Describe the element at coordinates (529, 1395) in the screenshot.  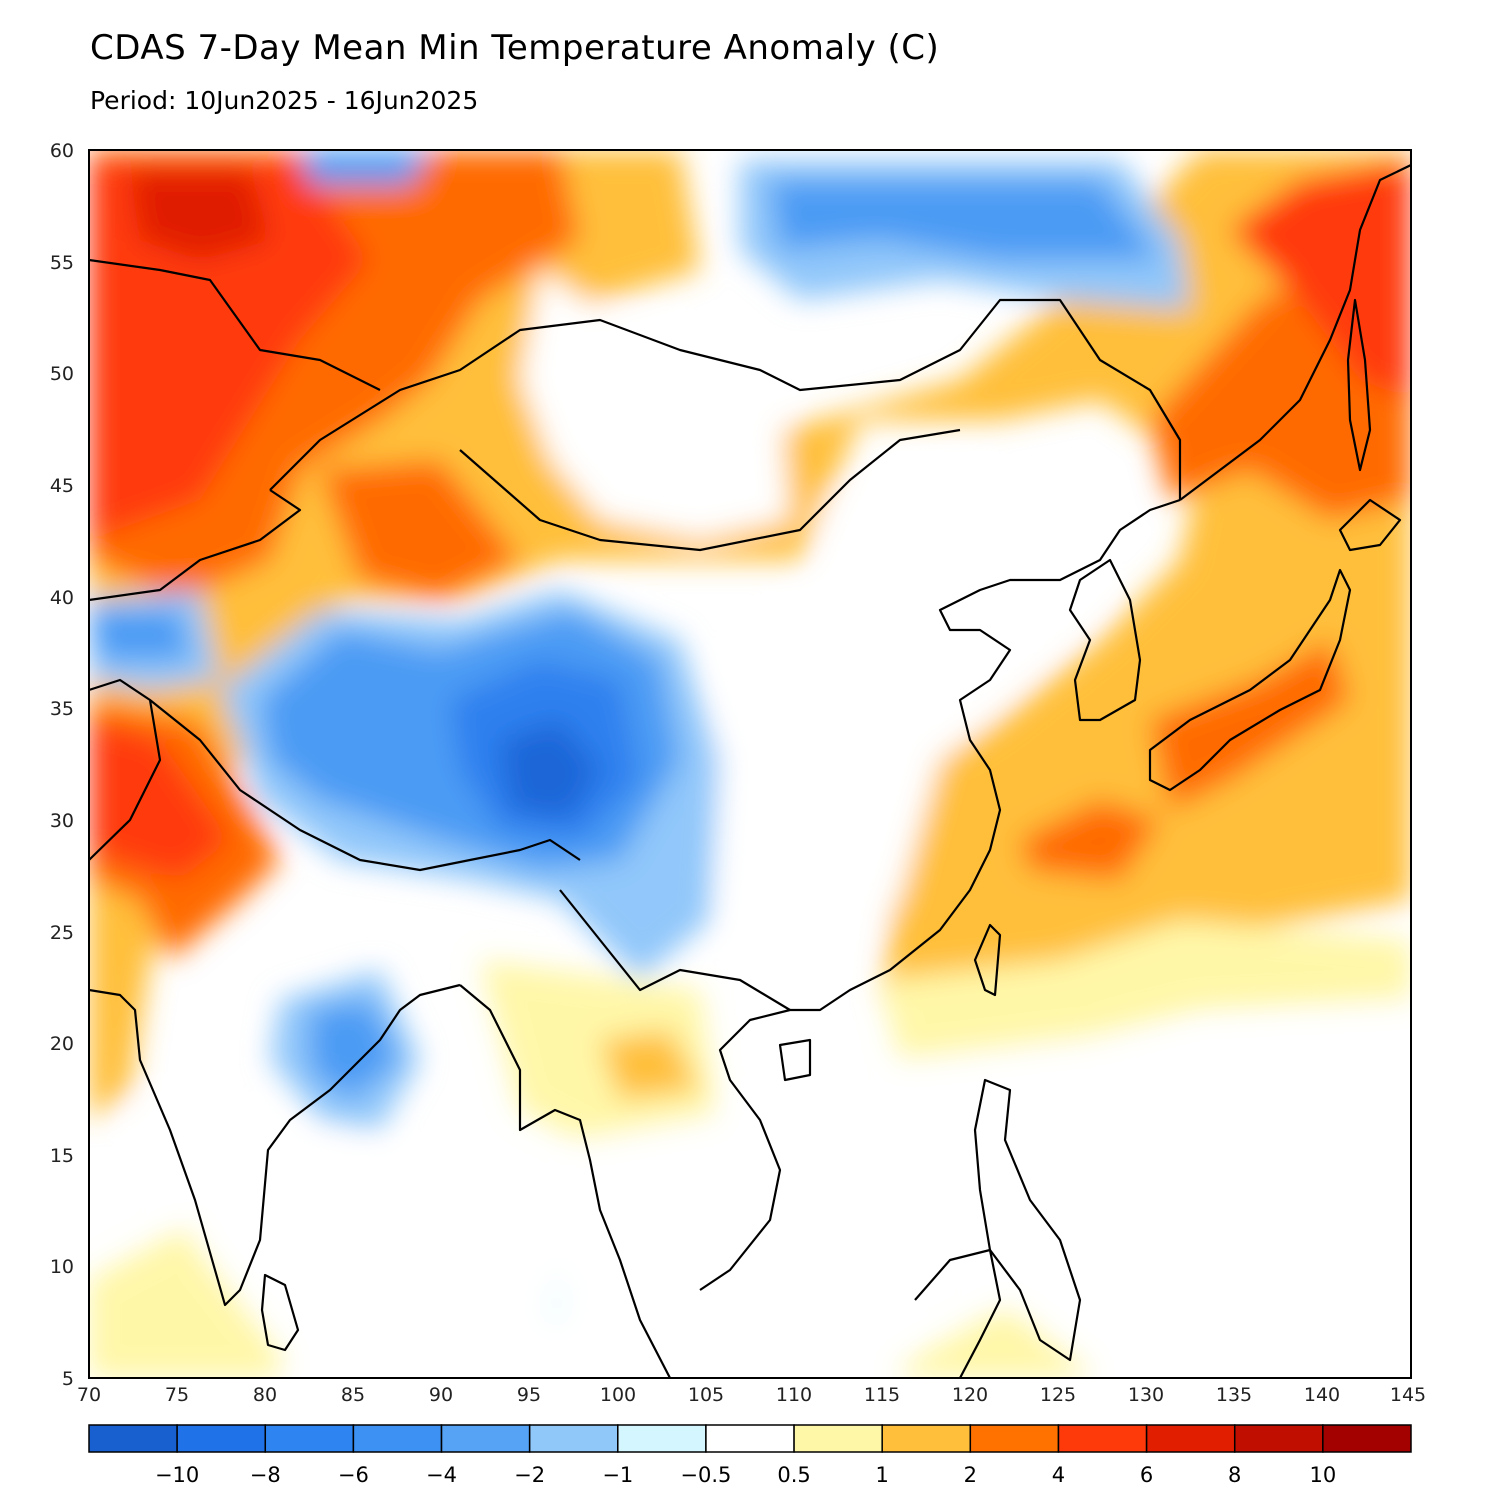
I see `lon-tick-label: 95` at that location.